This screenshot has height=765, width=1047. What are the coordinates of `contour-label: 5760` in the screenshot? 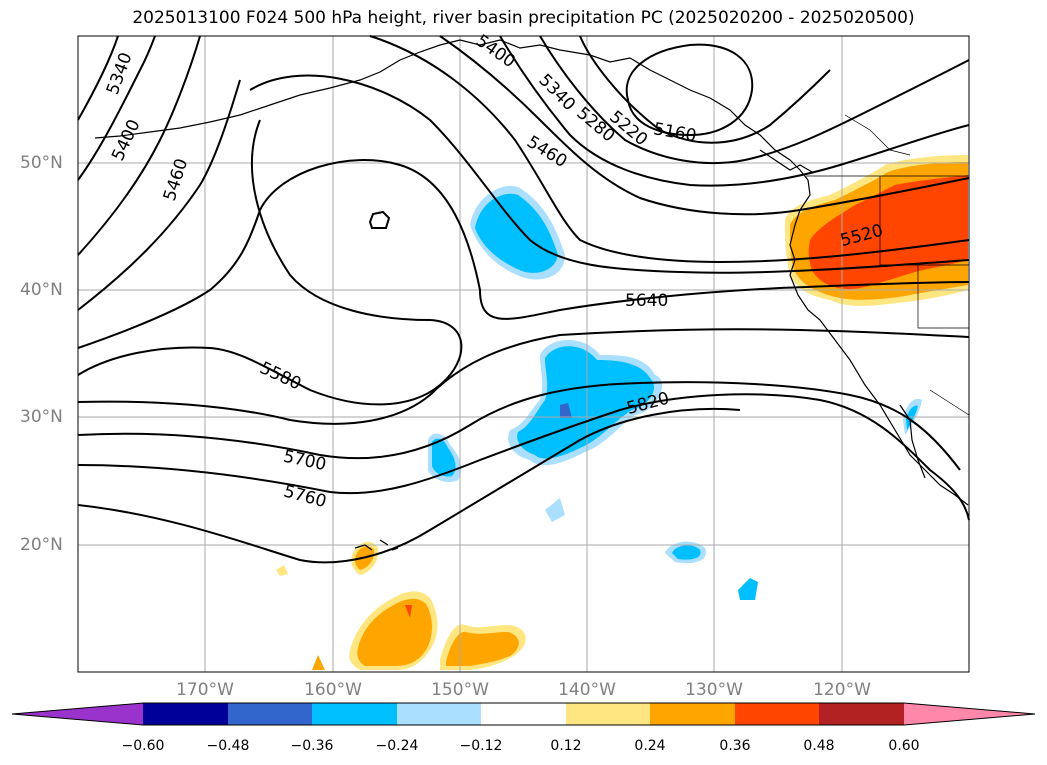 It's located at (304, 497).